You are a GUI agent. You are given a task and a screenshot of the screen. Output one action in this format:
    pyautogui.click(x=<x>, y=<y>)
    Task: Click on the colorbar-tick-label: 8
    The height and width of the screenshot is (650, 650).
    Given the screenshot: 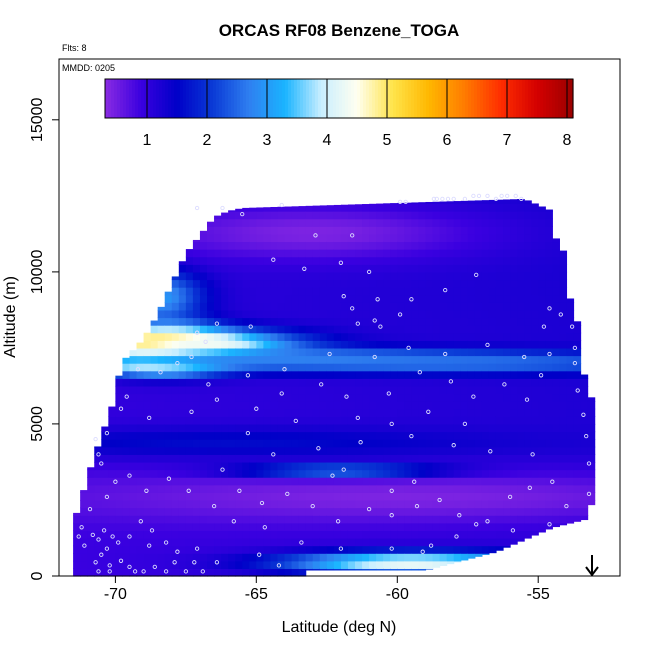 What is the action you would take?
    pyautogui.click(x=567, y=140)
    